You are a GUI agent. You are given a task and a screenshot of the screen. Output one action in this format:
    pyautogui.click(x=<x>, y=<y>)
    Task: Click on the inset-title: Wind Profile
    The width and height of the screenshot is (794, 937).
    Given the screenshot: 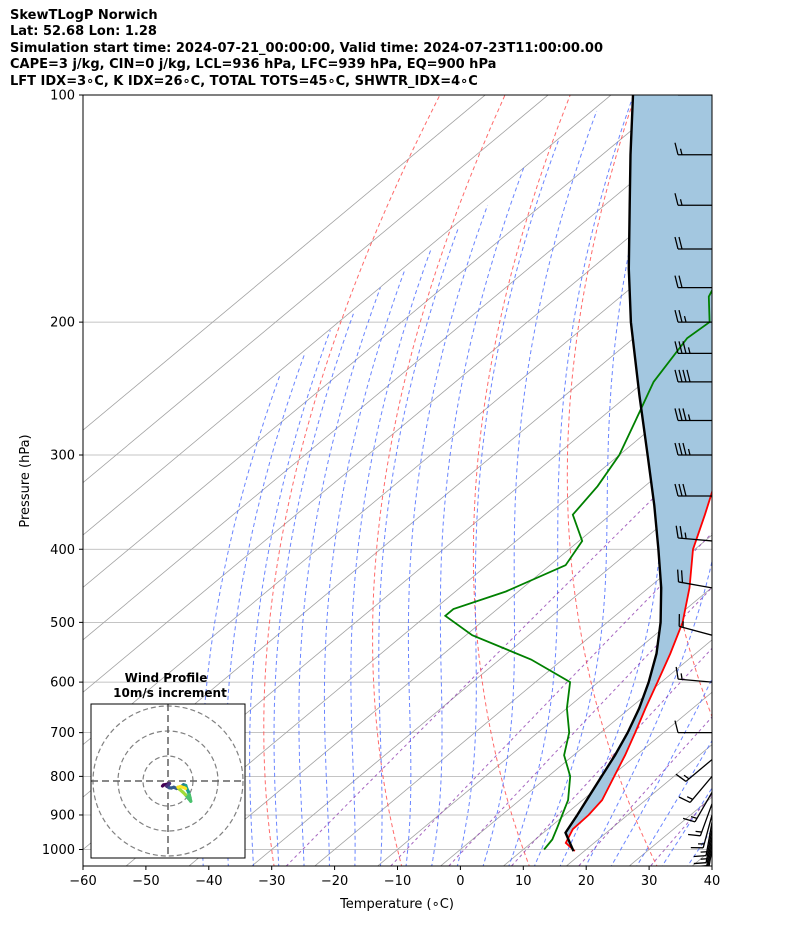 What is the action you would take?
    pyautogui.click(x=166, y=678)
    